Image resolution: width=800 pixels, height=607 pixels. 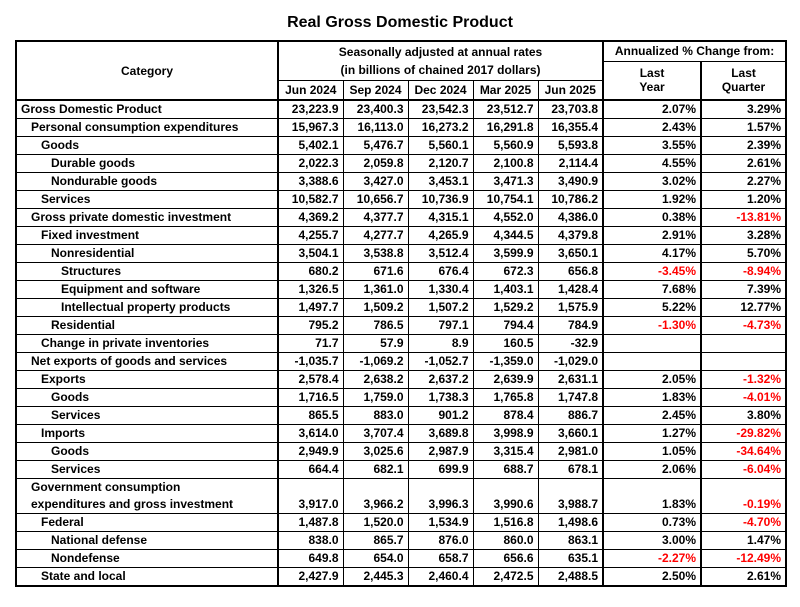 I want to click on category-cell: Nonresidential, so click(x=147, y=253).